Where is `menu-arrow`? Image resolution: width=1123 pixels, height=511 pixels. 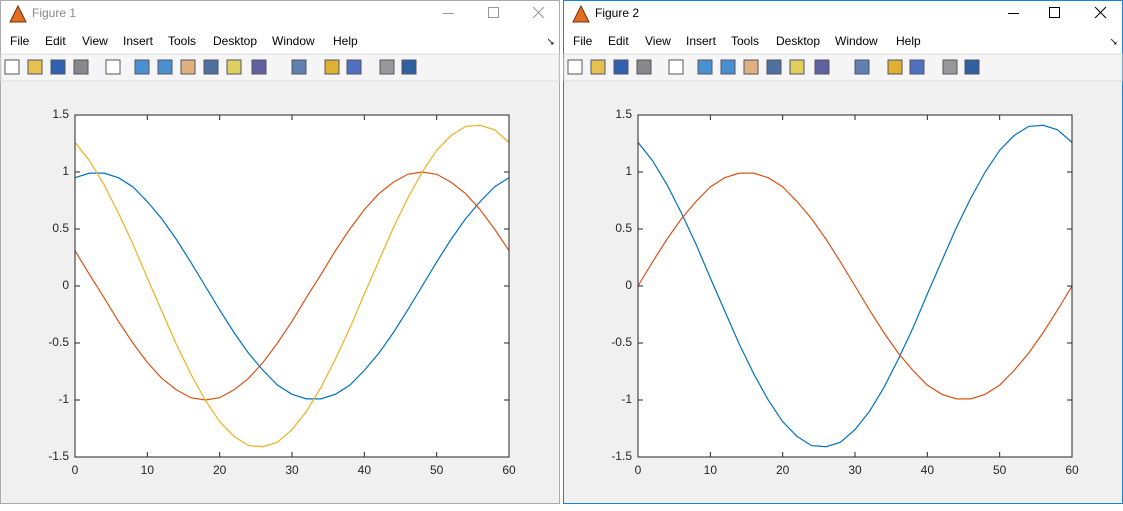
menu-arrow is located at coordinates (1113, 41).